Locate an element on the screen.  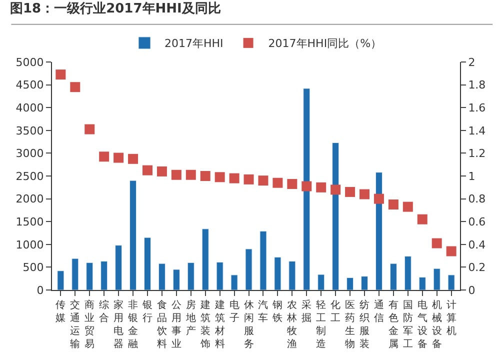
y-tick-label: 2500 is located at coordinates (30, 176).